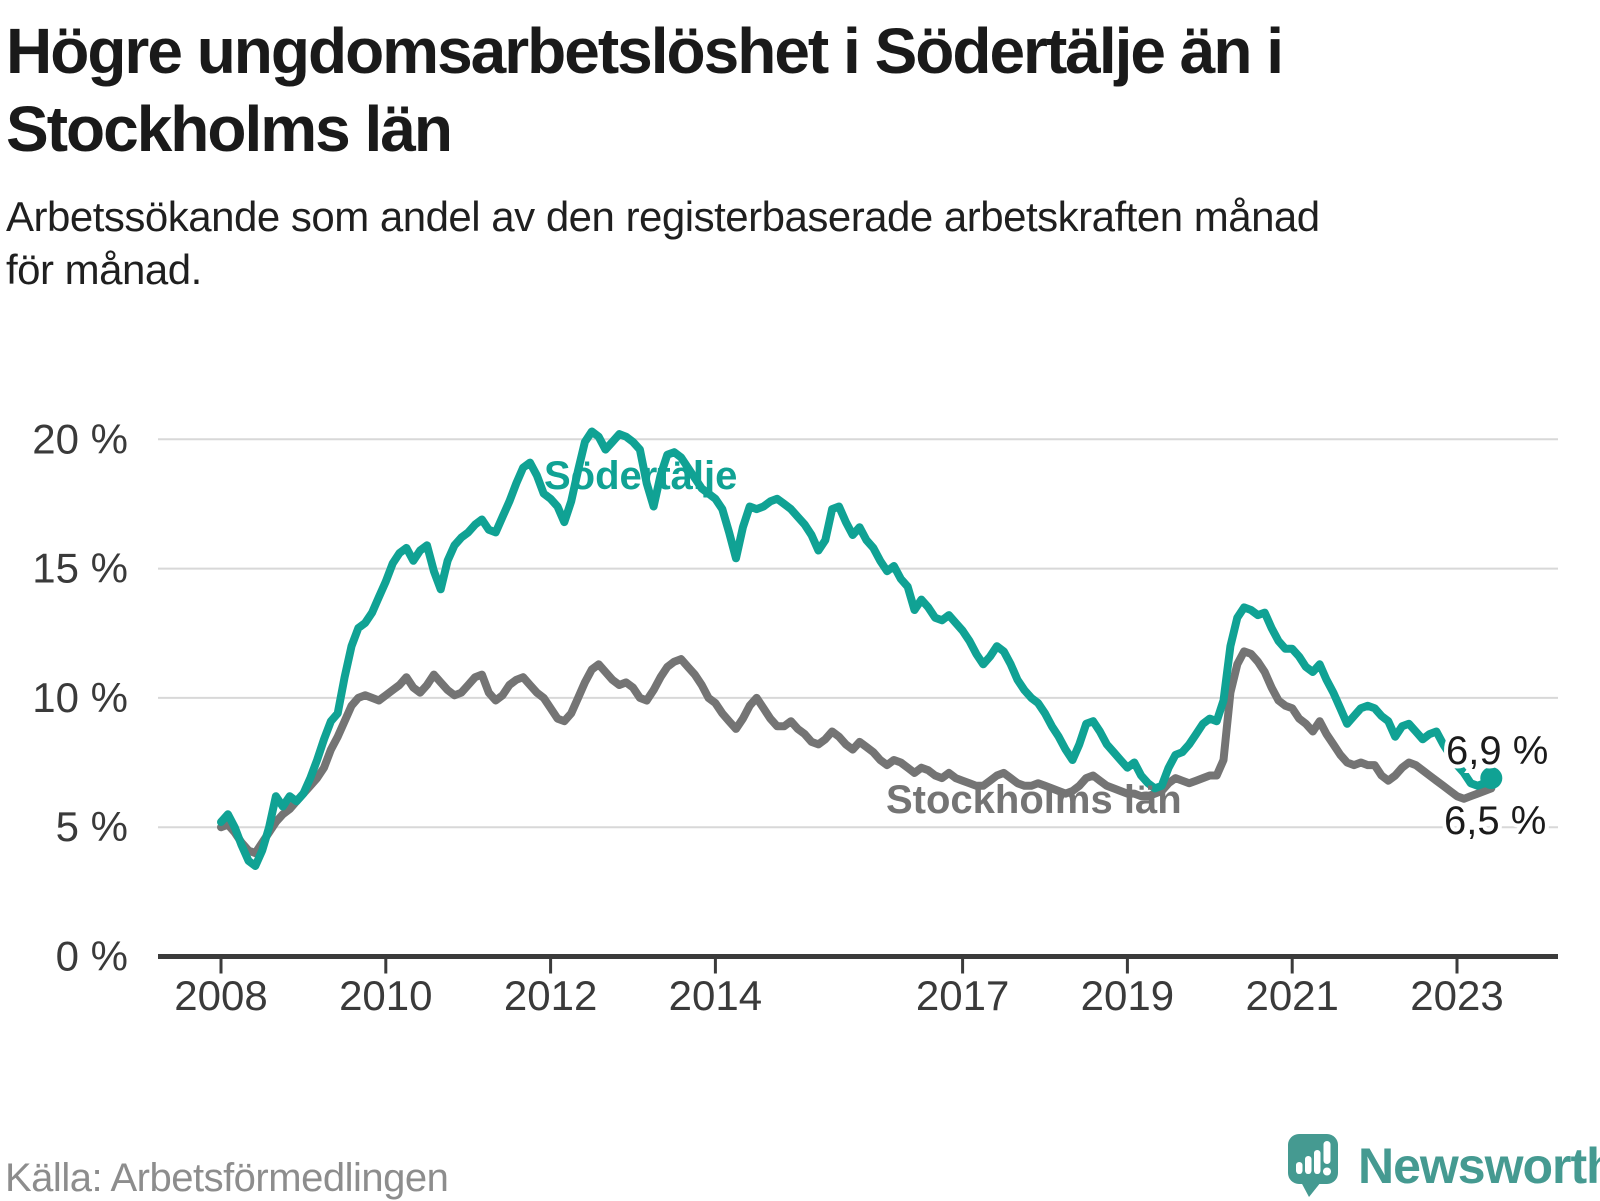  What do you see at coordinates (1291, 995) in the screenshot?
I see `x-axis-label-2021: 2021` at bounding box center [1291, 995].